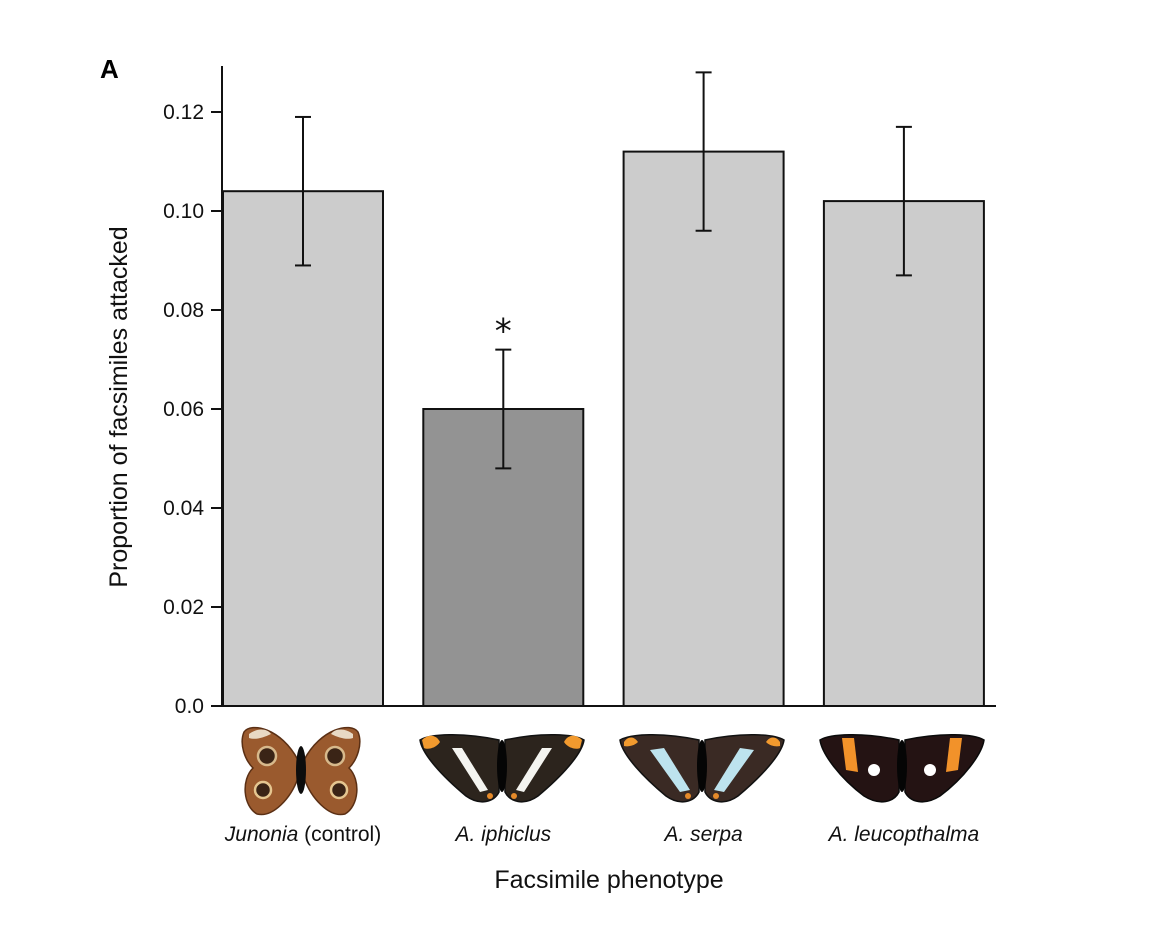 This screenshot has height=926, width=1154. What do you see at coordinates (183, 607) in the screenshot?
I see `y-tick-label: 0.02` at bounding box center [183, 607].